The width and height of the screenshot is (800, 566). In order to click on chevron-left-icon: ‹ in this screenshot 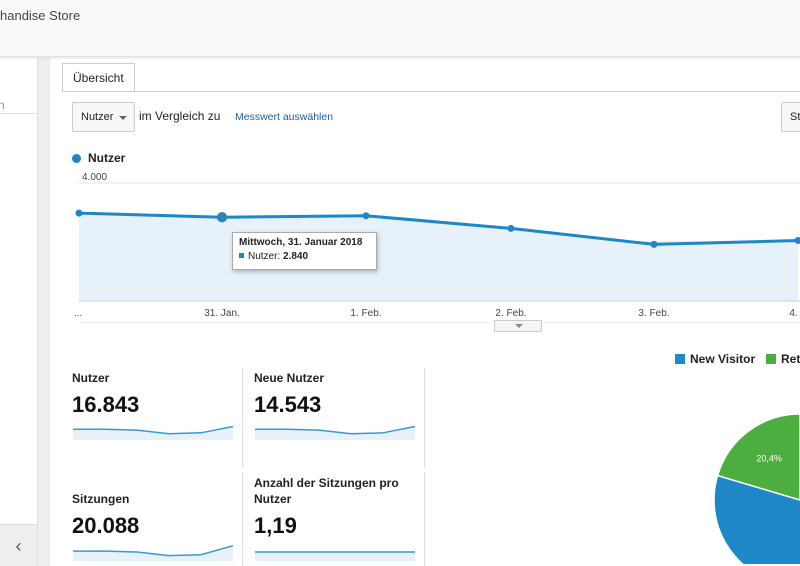, I will do `click(18, 545)`.